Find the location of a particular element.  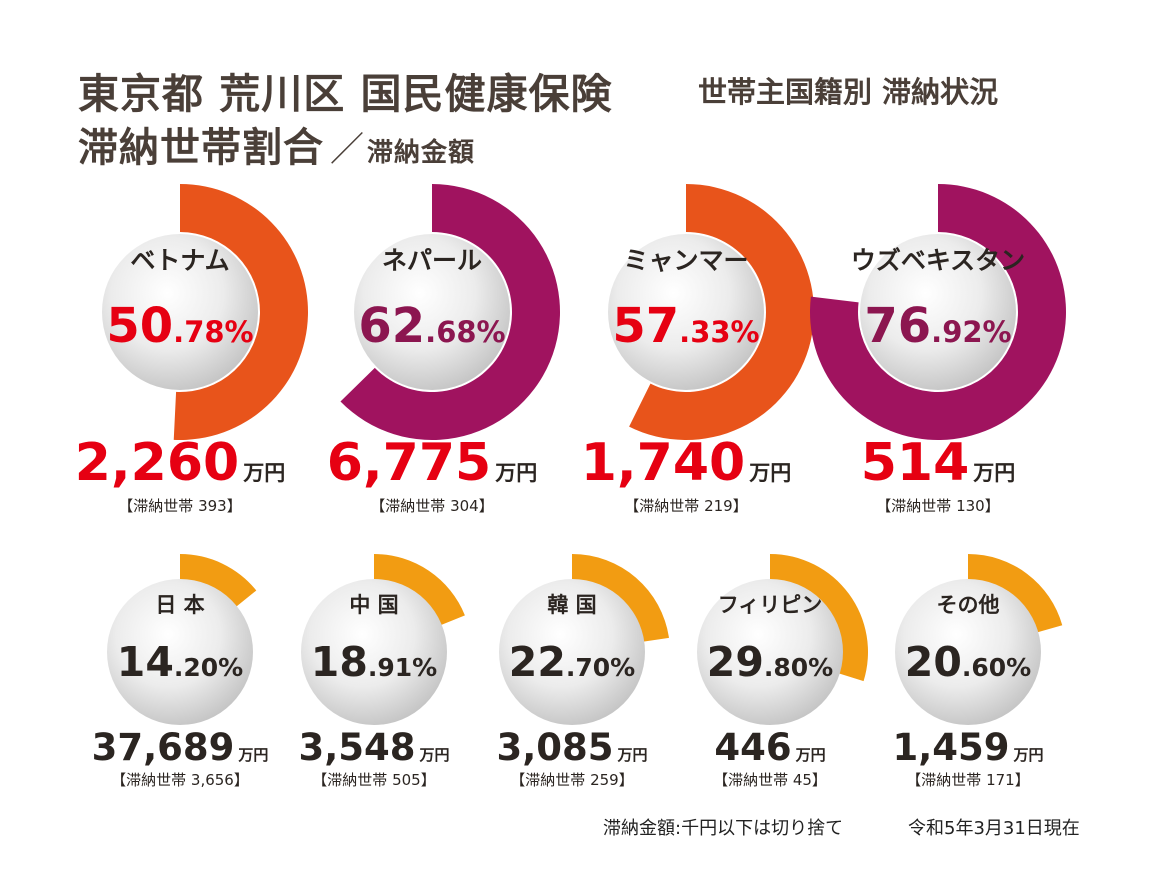

amount-value: 2,260 is located at coordinates (157, 463).